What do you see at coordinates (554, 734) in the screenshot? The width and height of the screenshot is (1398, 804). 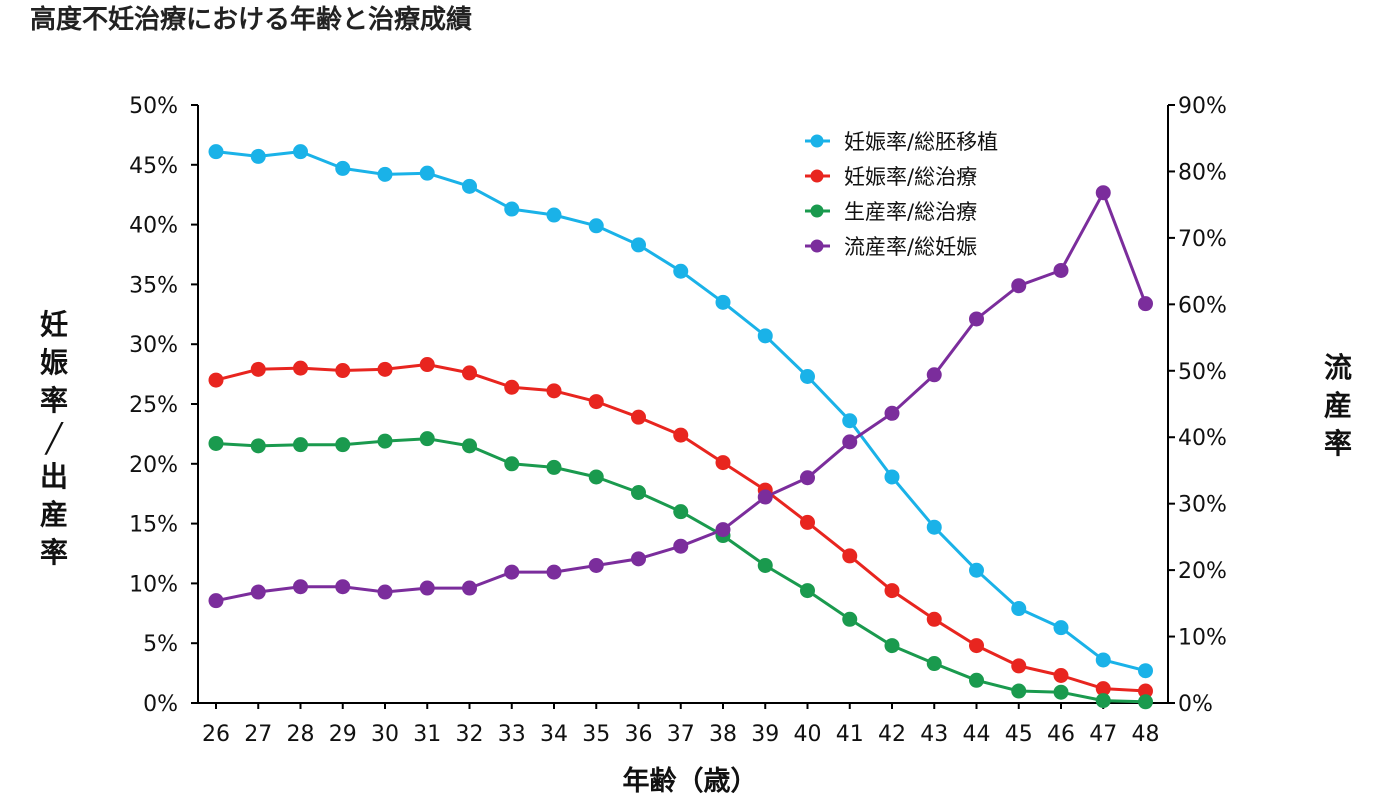 I see `x-tick-label: 34` at bounding box center [554, 734].